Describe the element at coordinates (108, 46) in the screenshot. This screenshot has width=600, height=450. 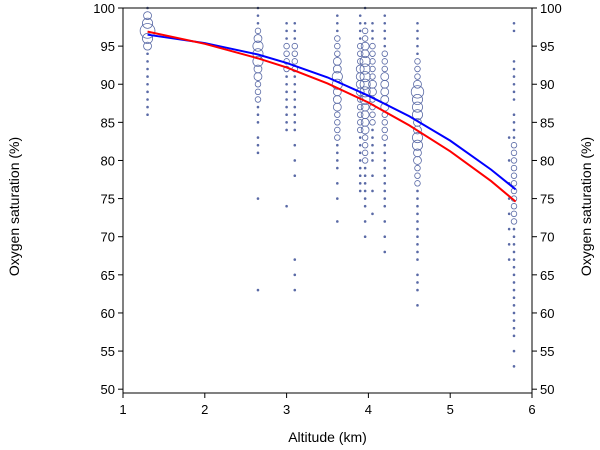
I see `y-tick-label-left: 95` at that location.